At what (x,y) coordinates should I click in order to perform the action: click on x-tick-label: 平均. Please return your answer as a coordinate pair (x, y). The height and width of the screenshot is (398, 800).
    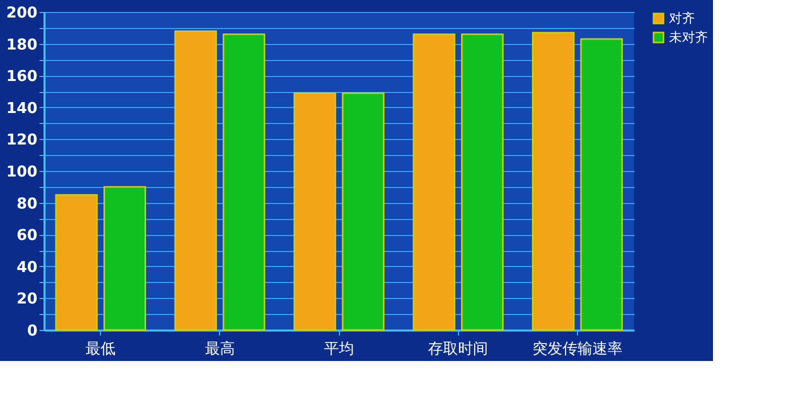
    Looking at the image, I should click on (339, 349).